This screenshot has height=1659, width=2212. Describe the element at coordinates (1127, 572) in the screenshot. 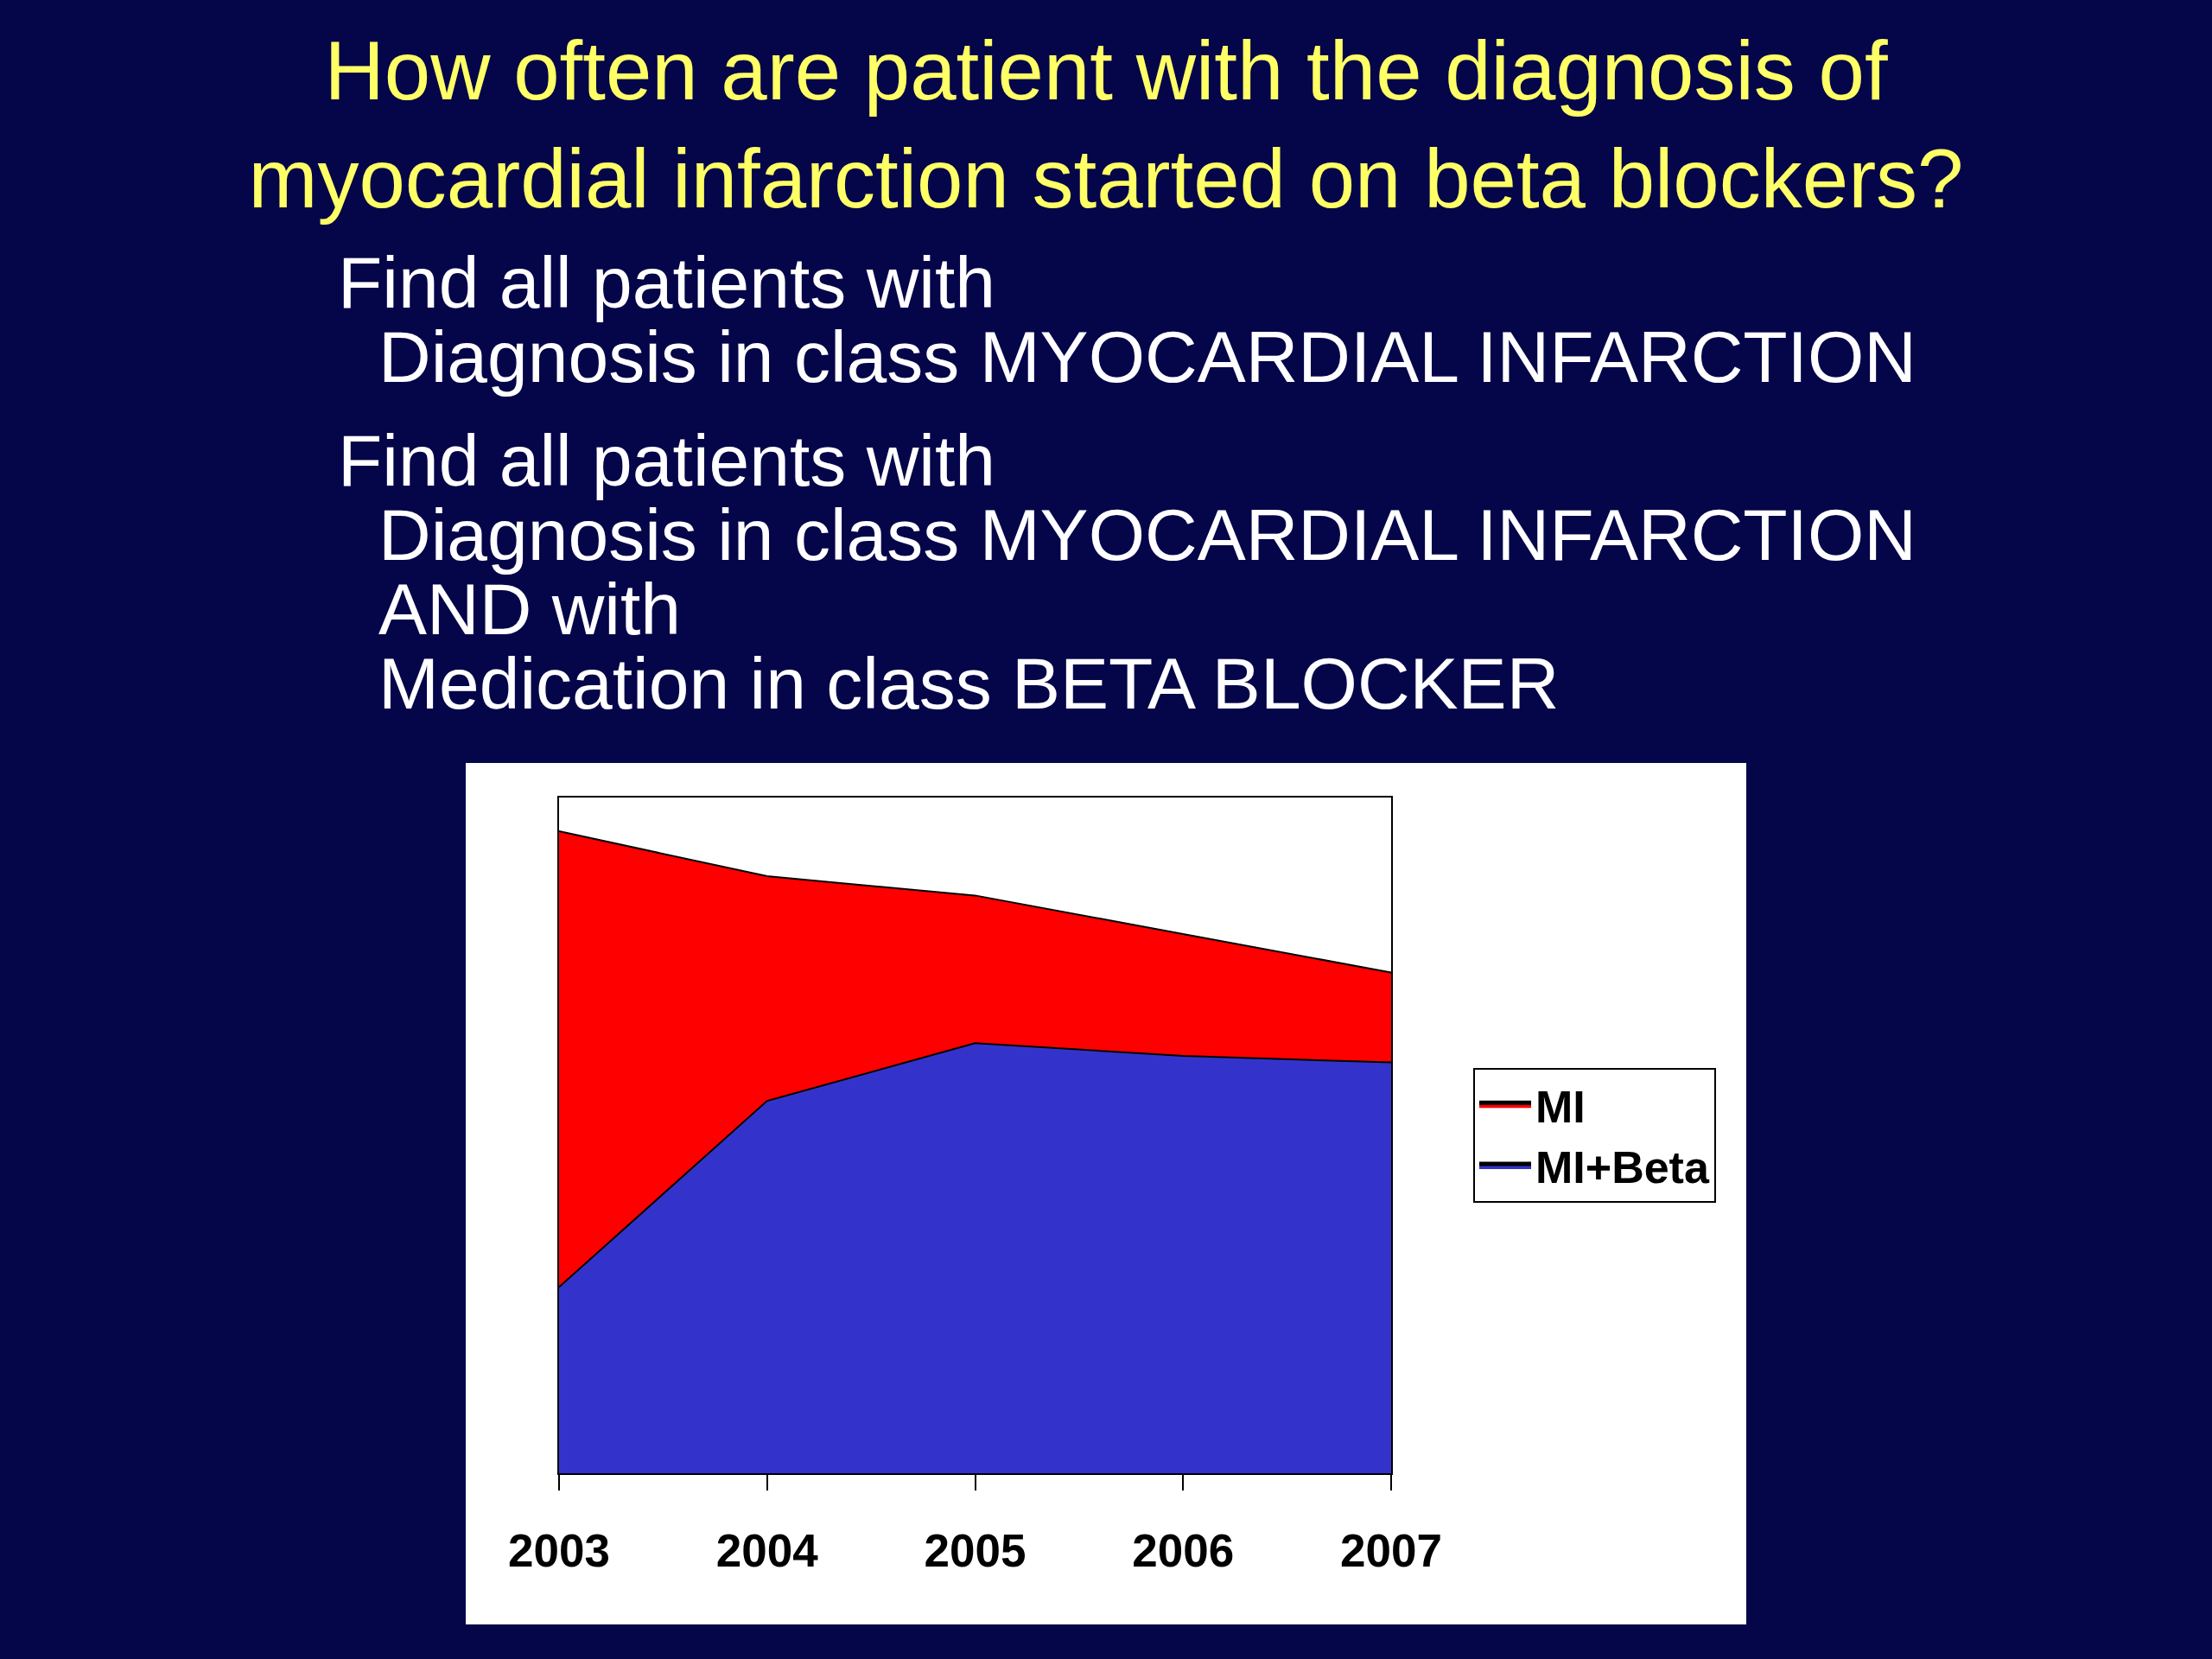

I see `text: Find all patients with Diagnosis in class MYOCARDIAL INFARCTION AND with Medication in class BETA BLOCKER` at that location.